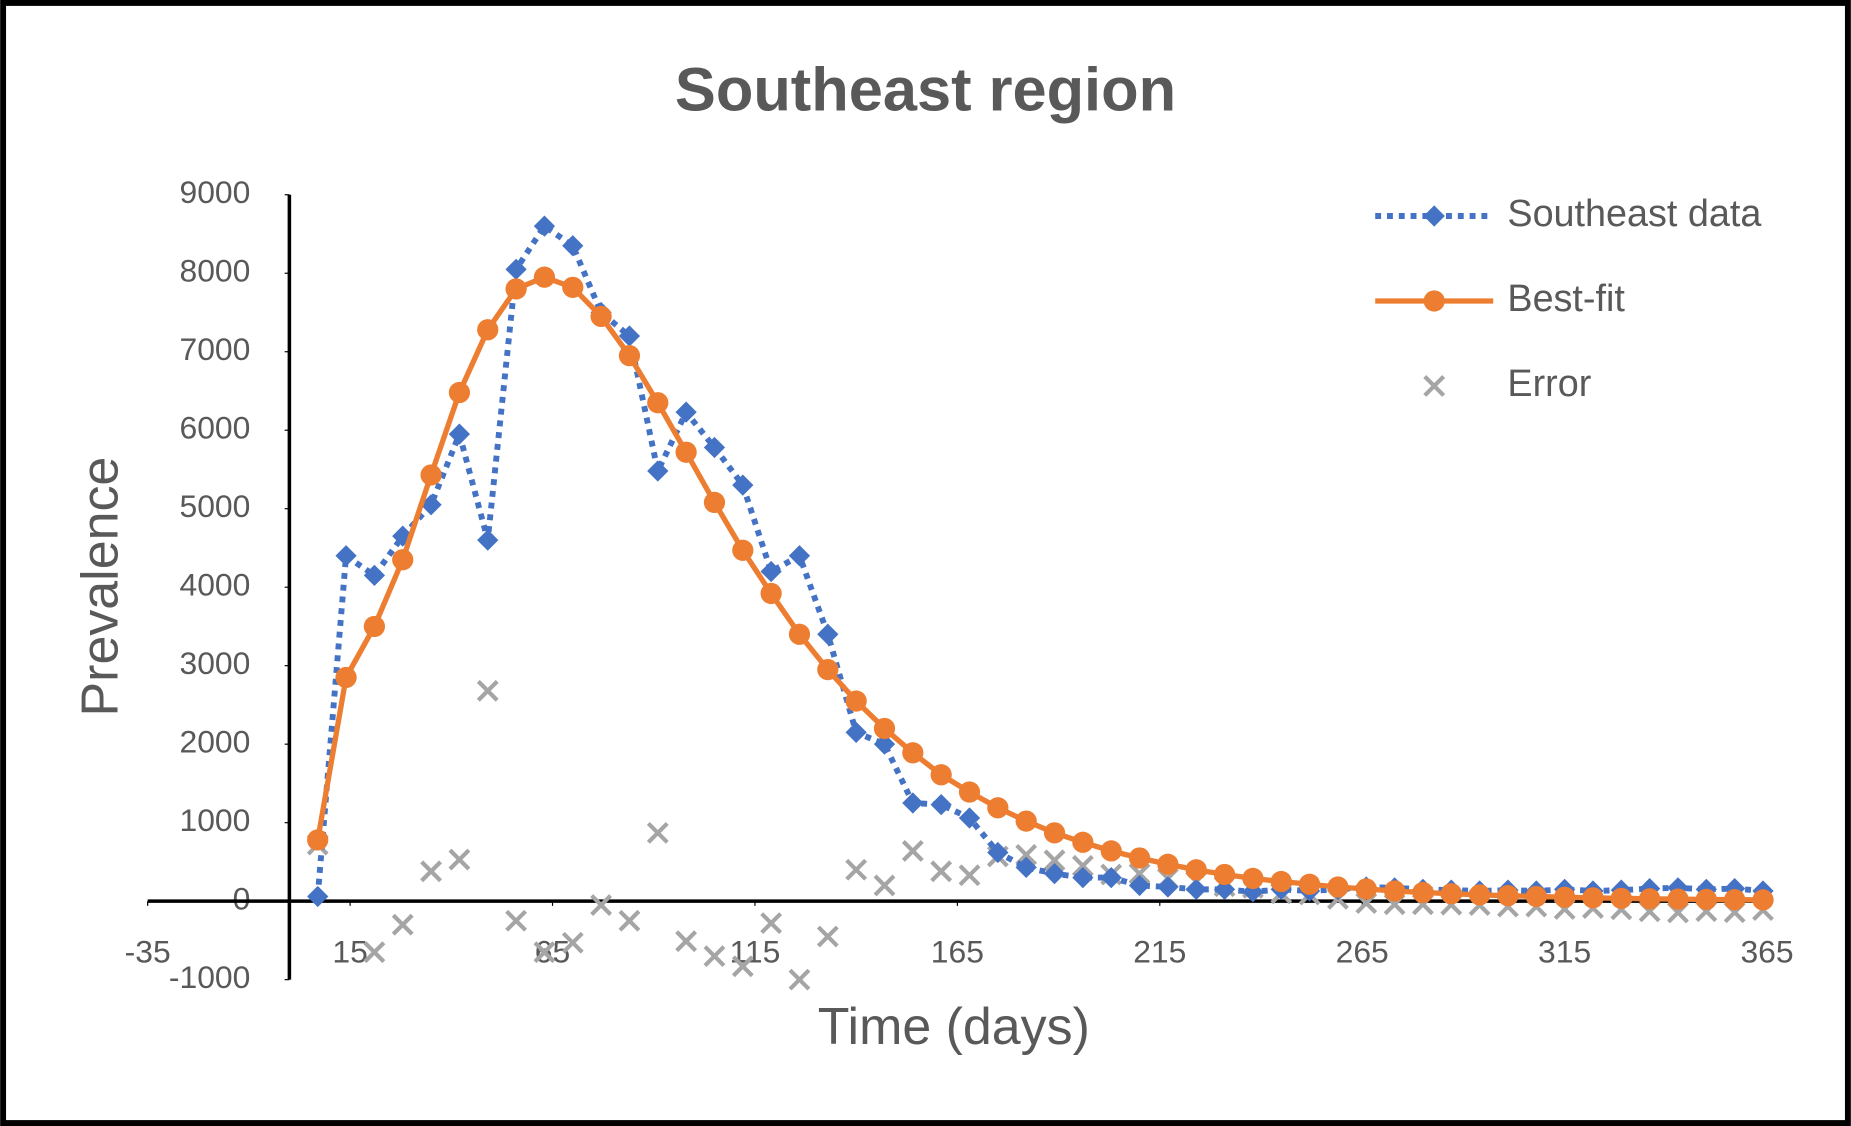 The width and height of the screenshot is (1851, 1126). I want to click on y-tick-label: 0, so click(242, 899).